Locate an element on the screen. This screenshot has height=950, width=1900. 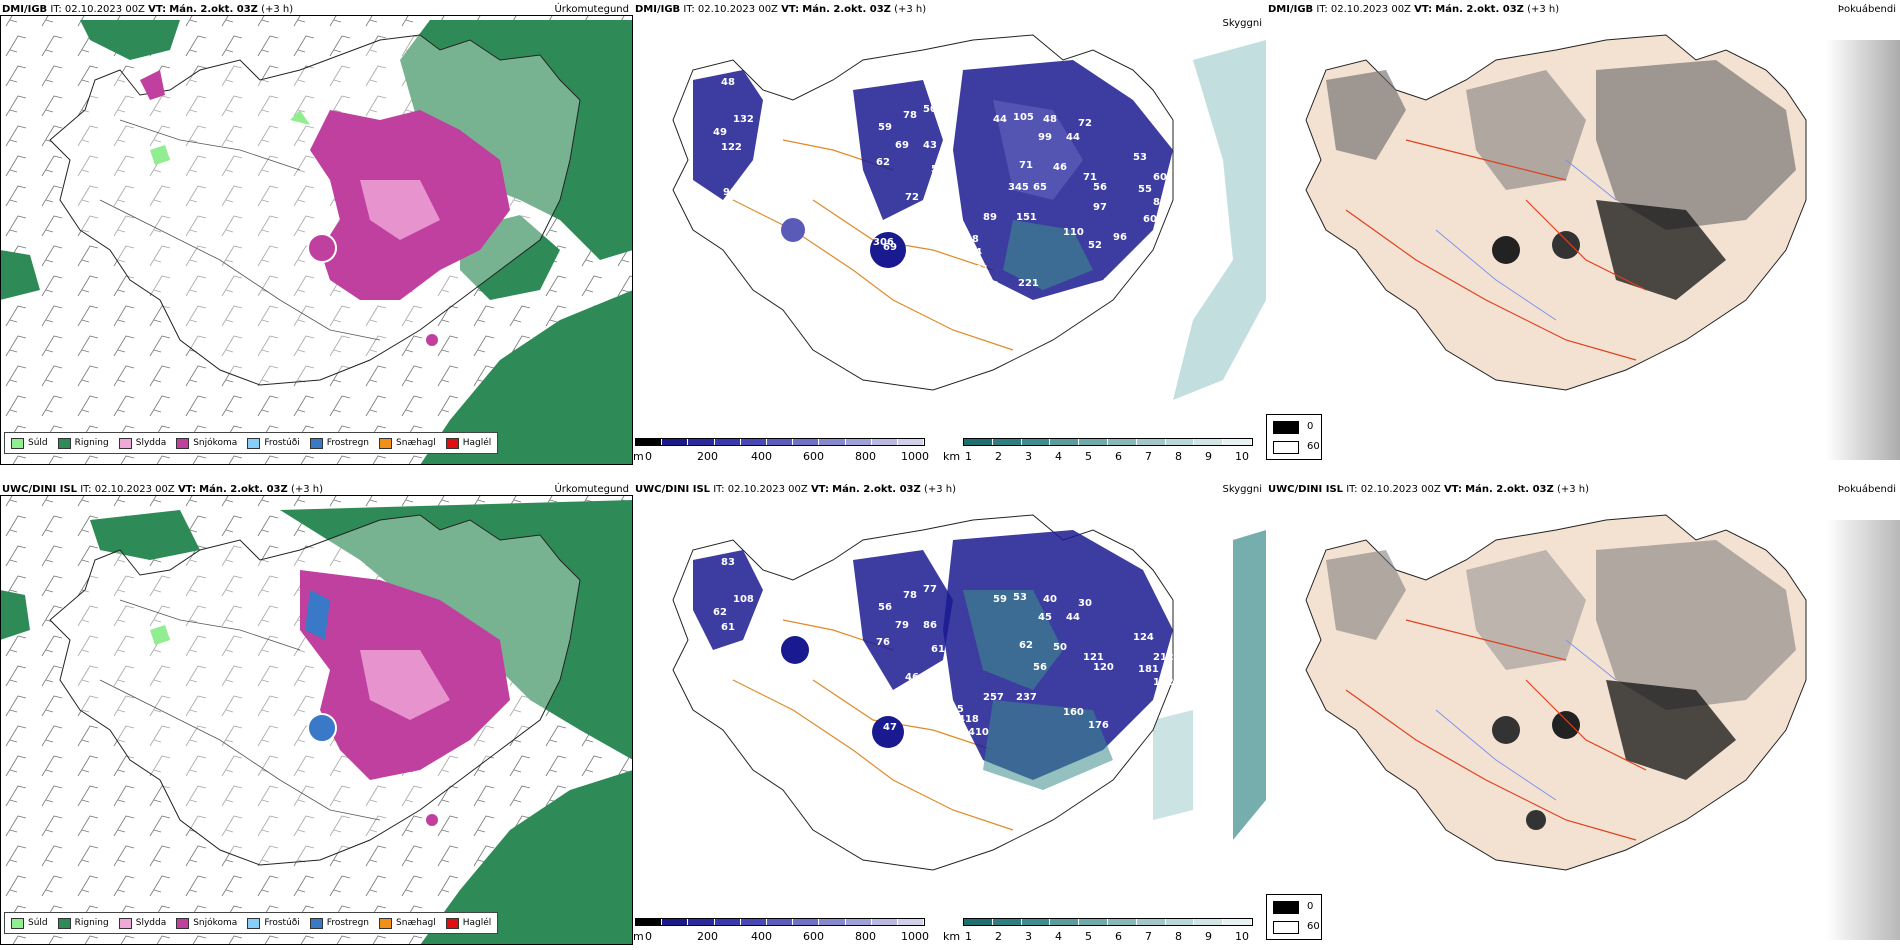
cloud-base-value: 180 is located at coordinates (988, 285).